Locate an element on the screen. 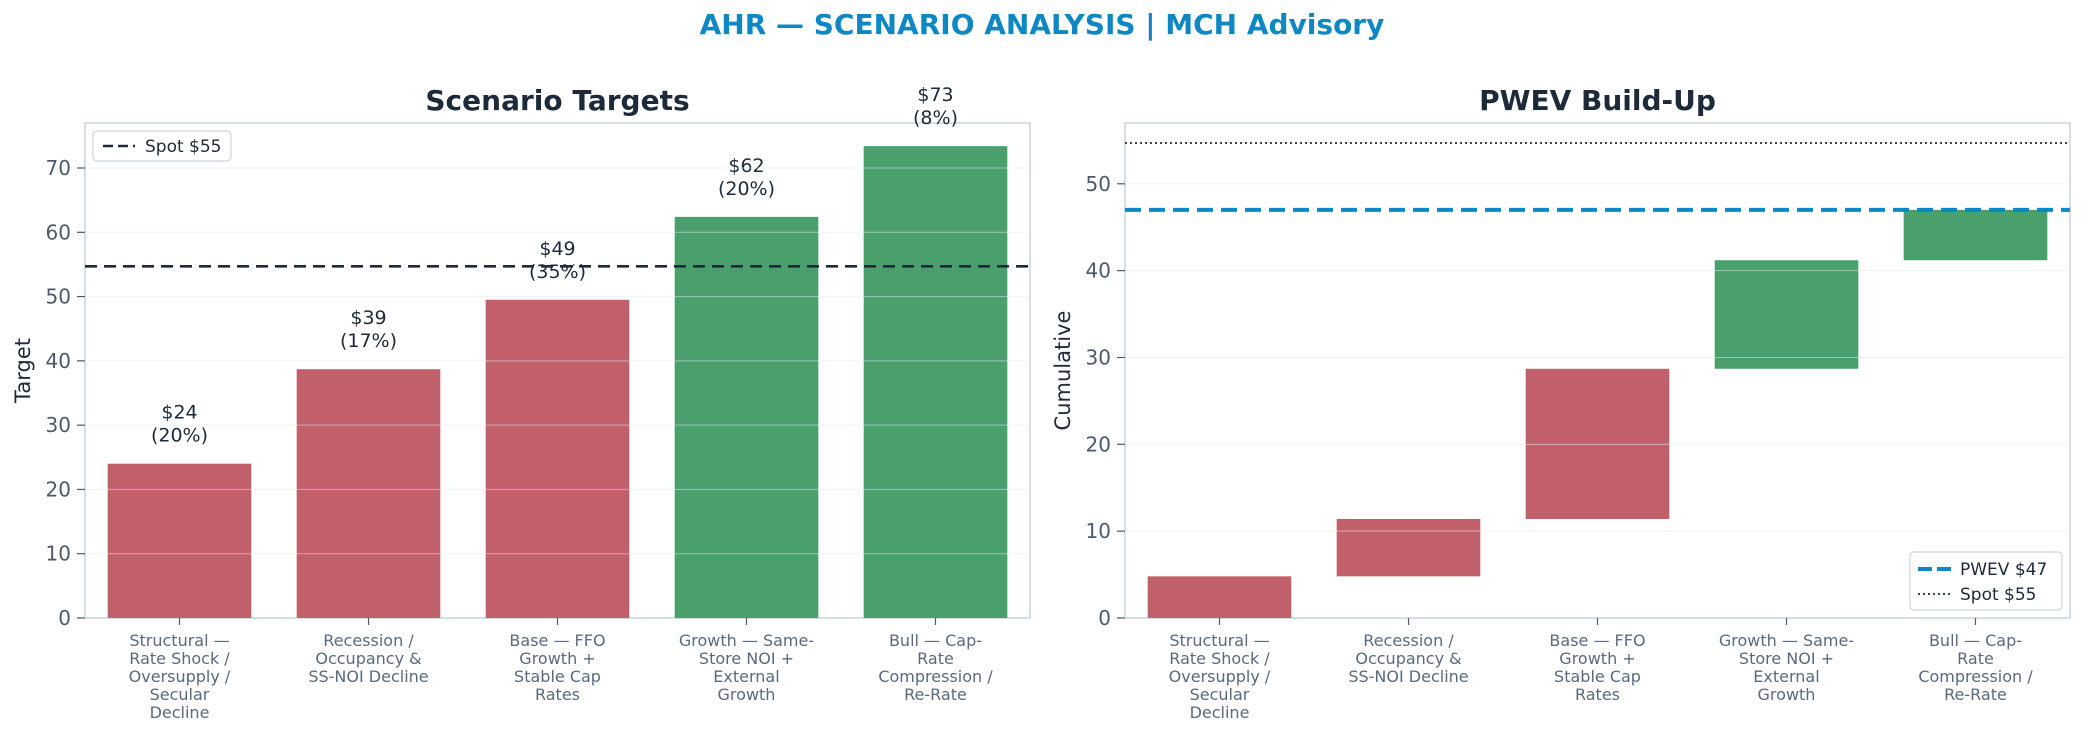  y-tick-label: 60 is located at coordinates (58, 232).